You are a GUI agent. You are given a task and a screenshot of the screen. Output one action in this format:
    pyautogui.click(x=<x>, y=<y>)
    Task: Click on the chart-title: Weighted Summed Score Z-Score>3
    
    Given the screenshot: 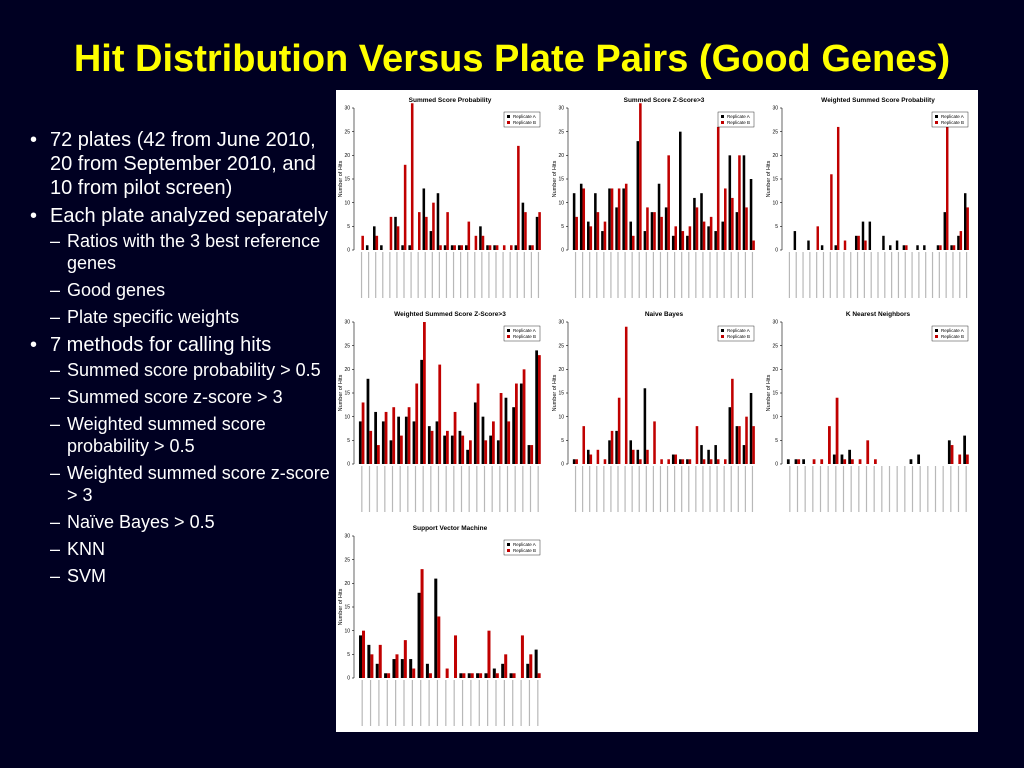 What is the action you would take?
    pyautogui.click(x=450, y=314)
    